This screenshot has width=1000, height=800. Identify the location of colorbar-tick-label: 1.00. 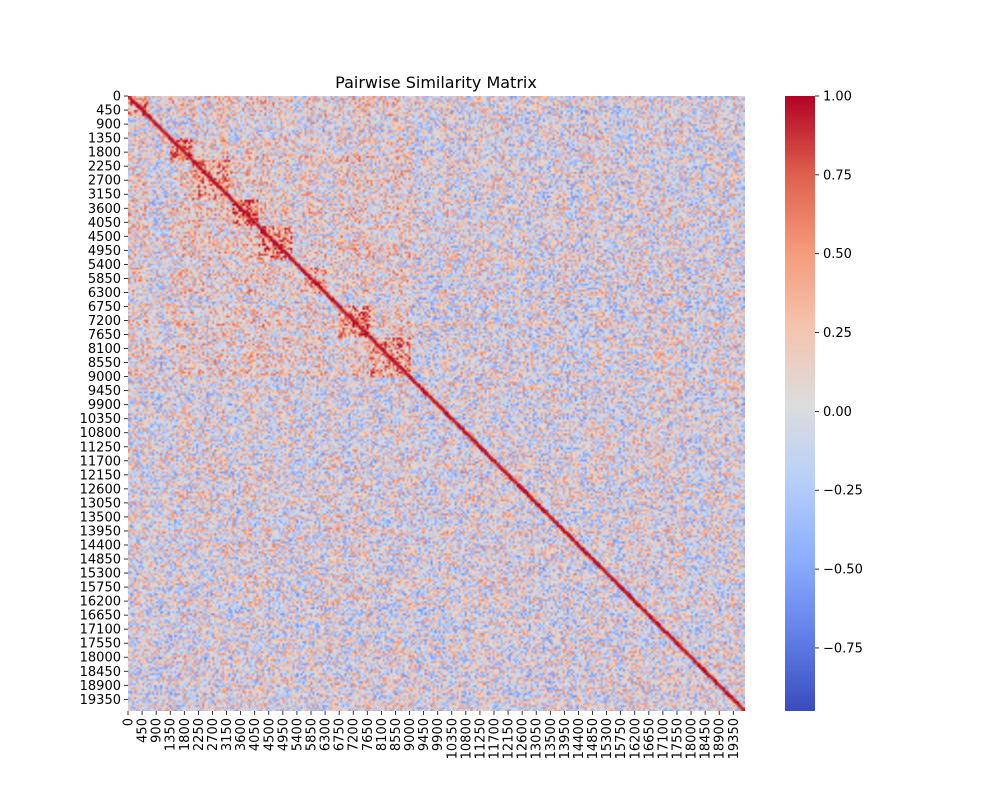
(837, 97).